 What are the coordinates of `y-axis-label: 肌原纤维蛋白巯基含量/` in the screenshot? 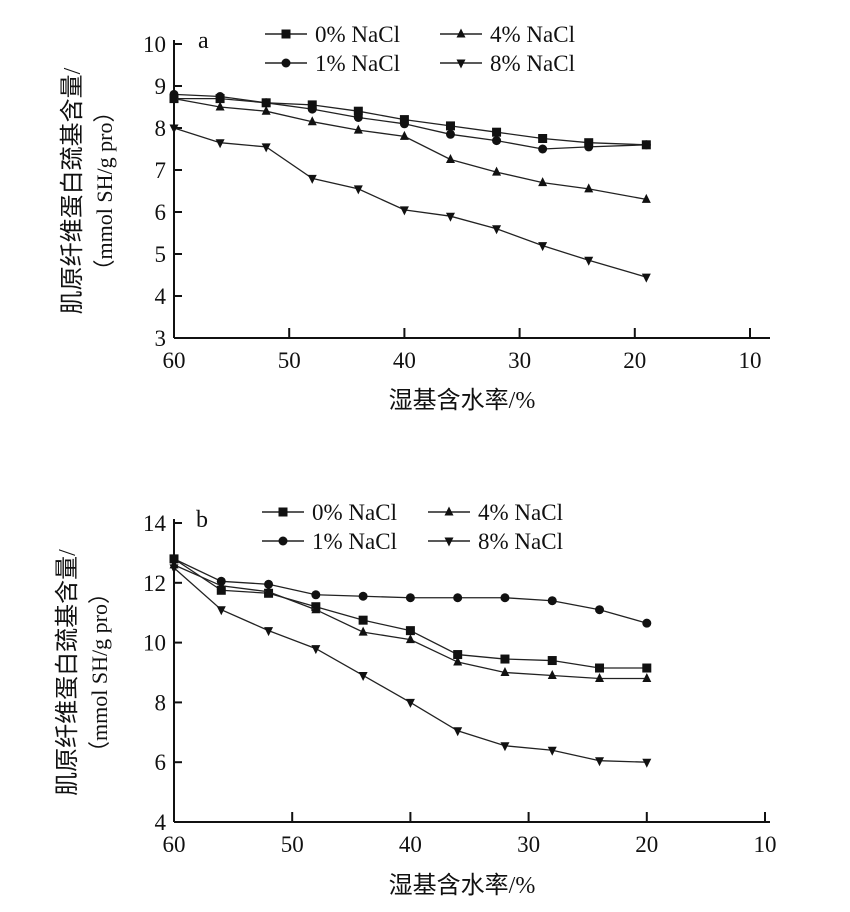 It's located at (72, 190).